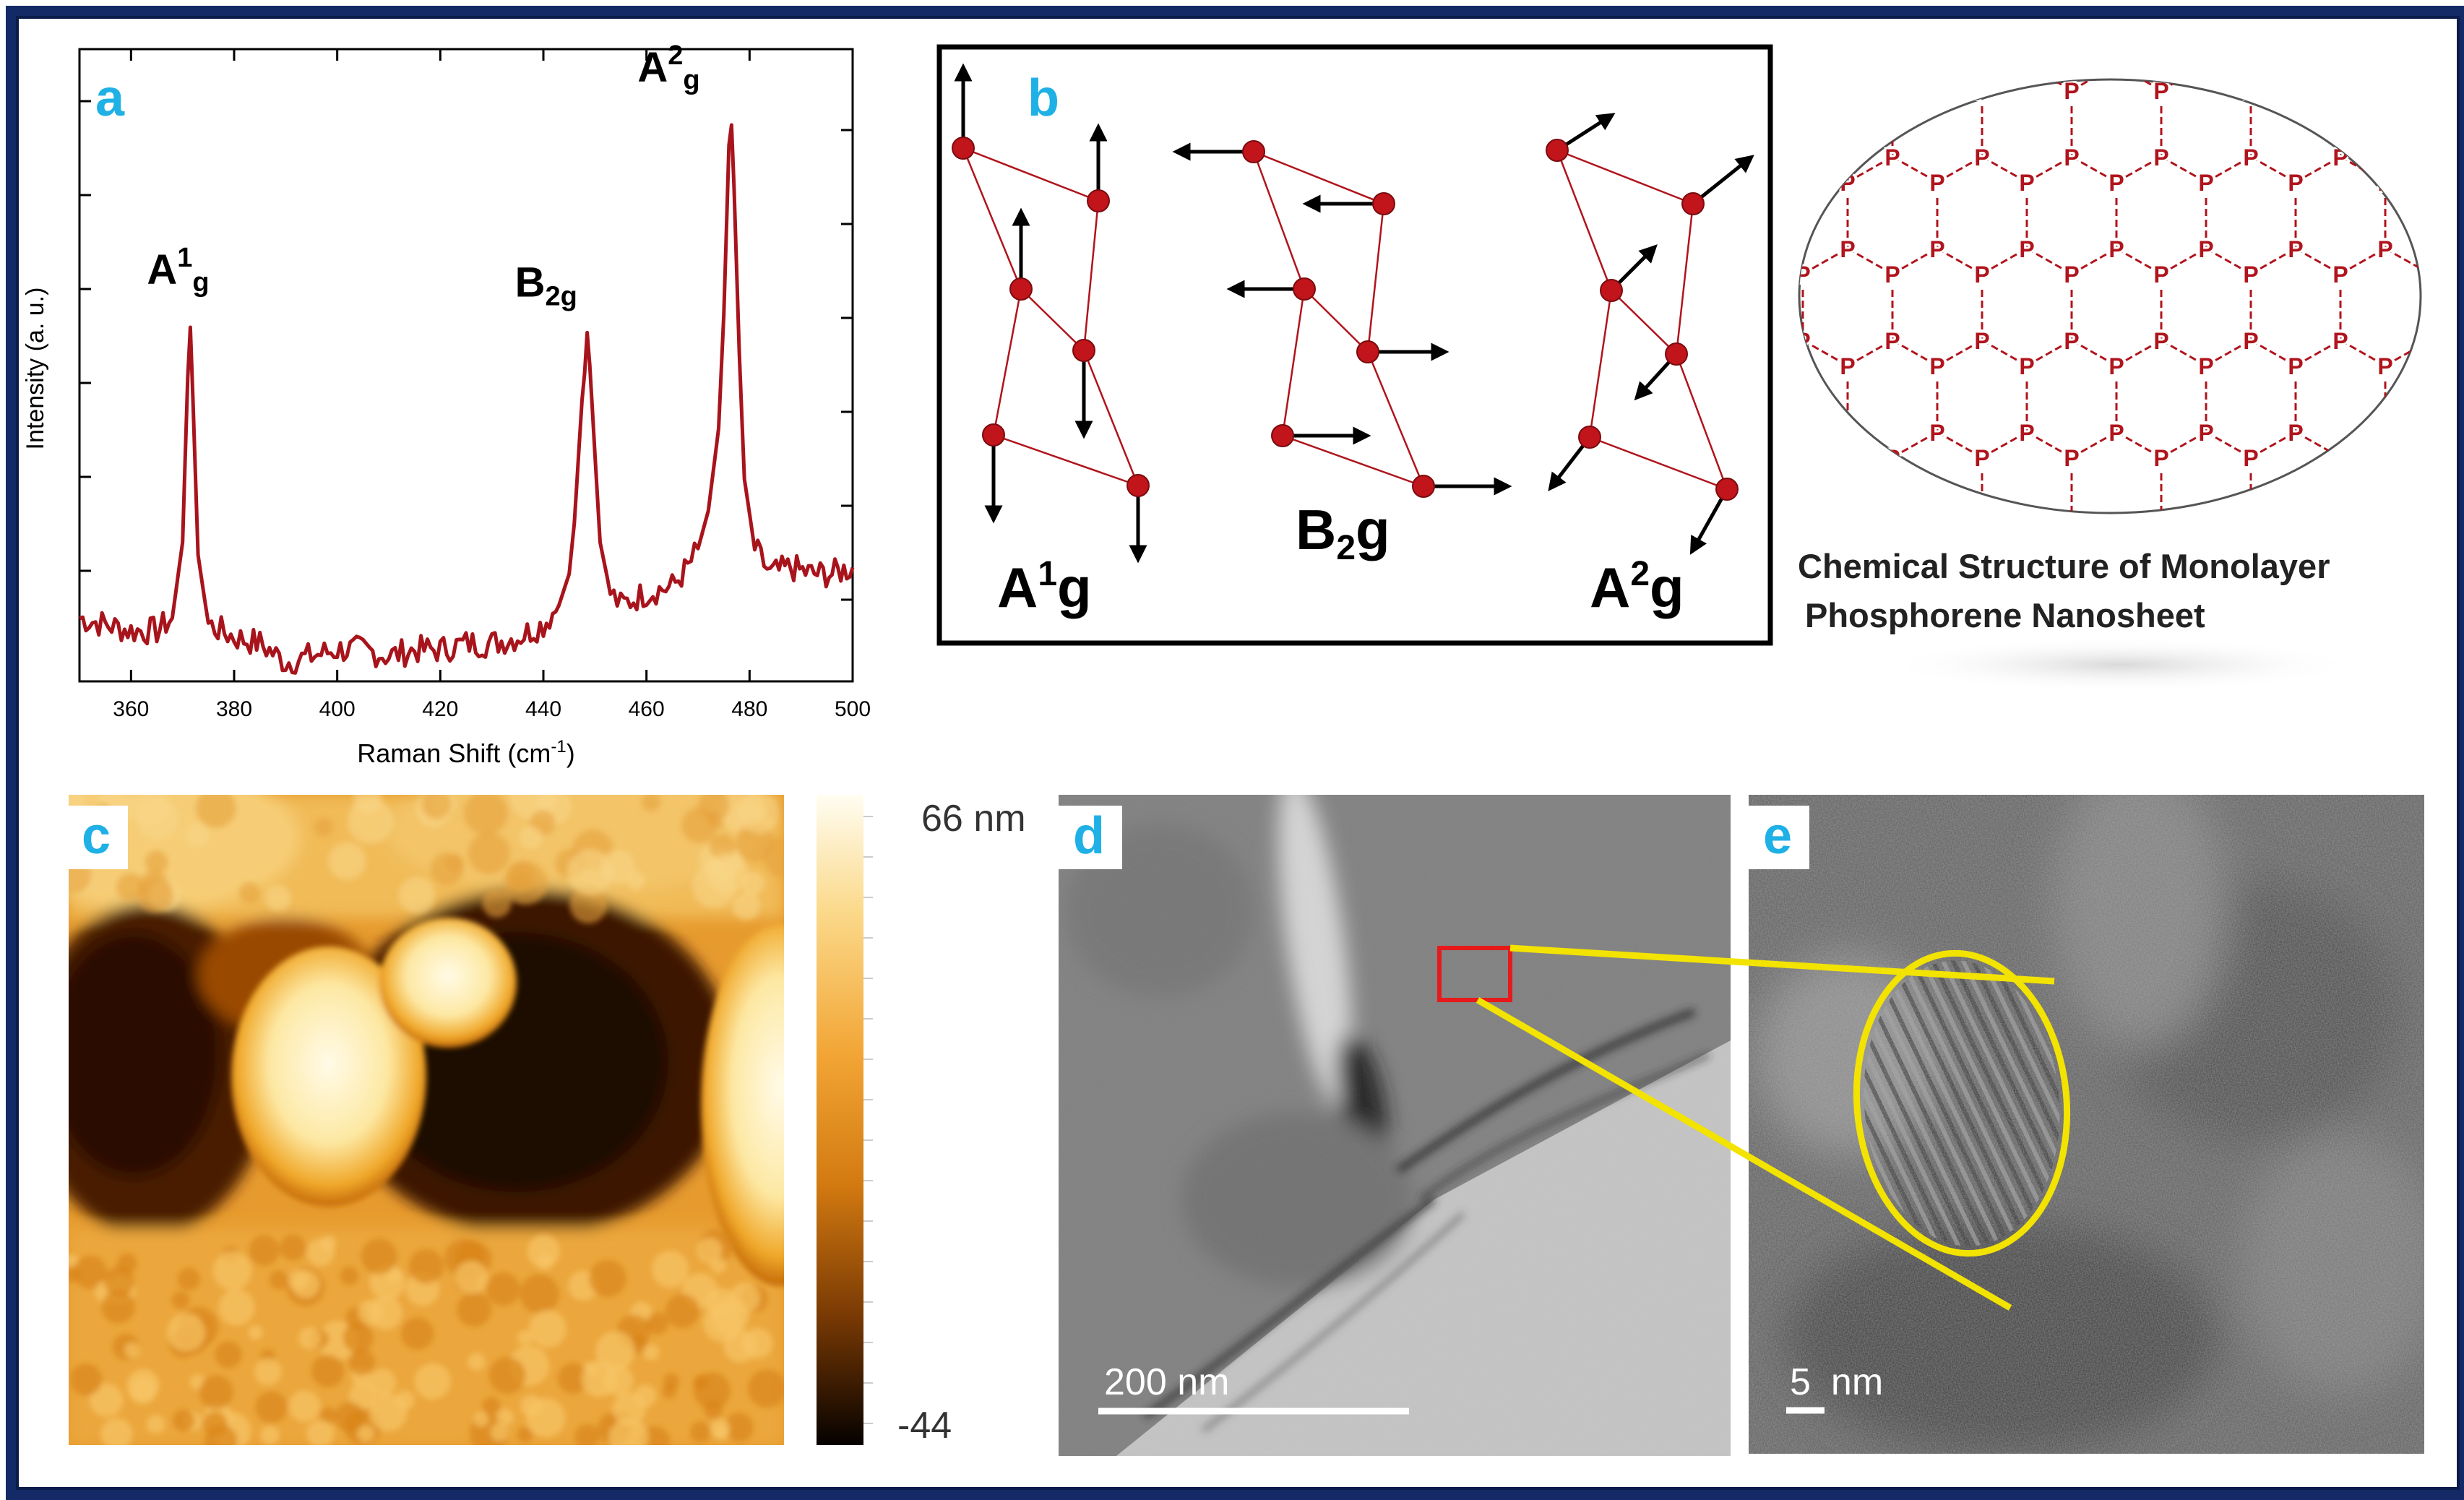 The image size is (2464, 1500). I want to click on tem-scalebar-label: 200 nm, so click(1166, 1382).